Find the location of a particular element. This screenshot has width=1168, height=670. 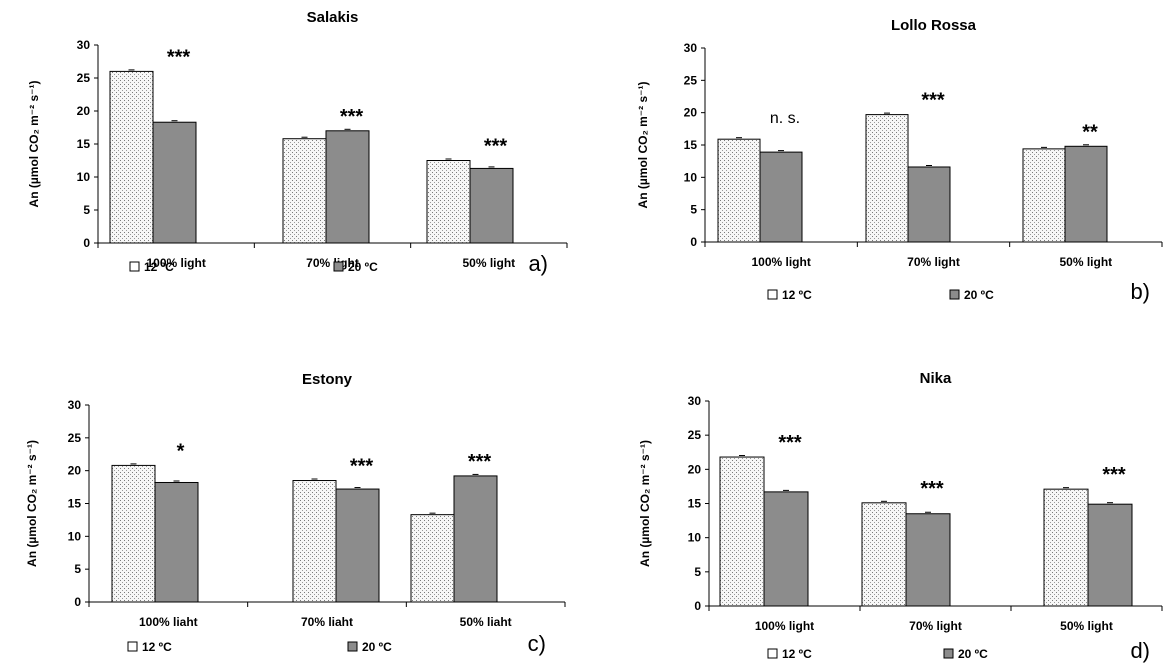

panel-3-title: Estony is located at coordinates (327, 379).